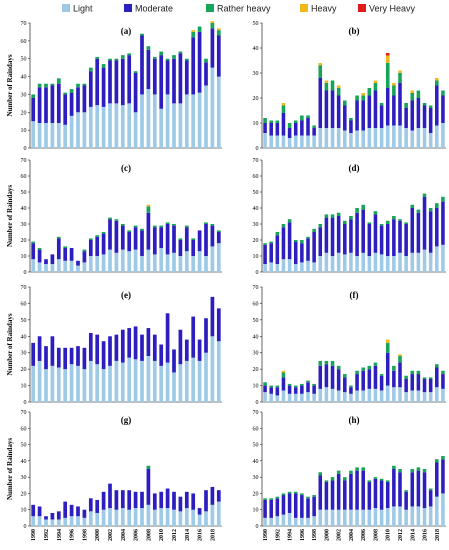 This screenshot has height=550, width=449. What do you see at coordinates (66, 8) in the screenshot?
I see `legend-swatch` at bounding box center [66, 8].